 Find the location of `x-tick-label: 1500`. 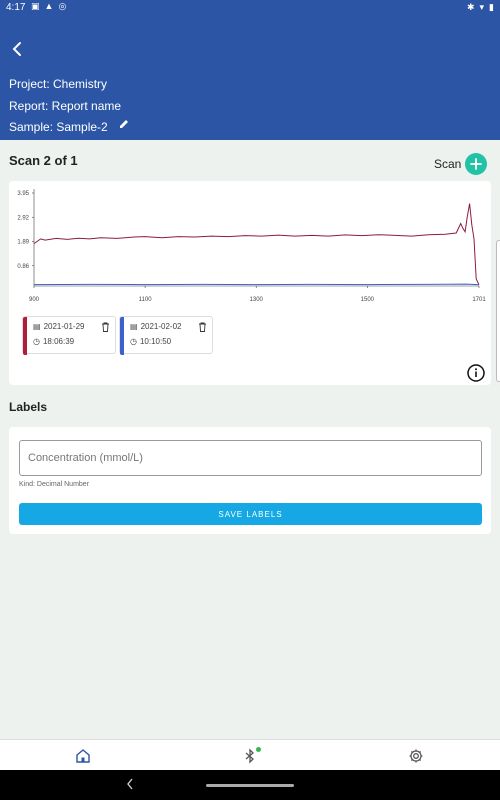

x-tick-label: 1500 is located at coordinates (368, 300).